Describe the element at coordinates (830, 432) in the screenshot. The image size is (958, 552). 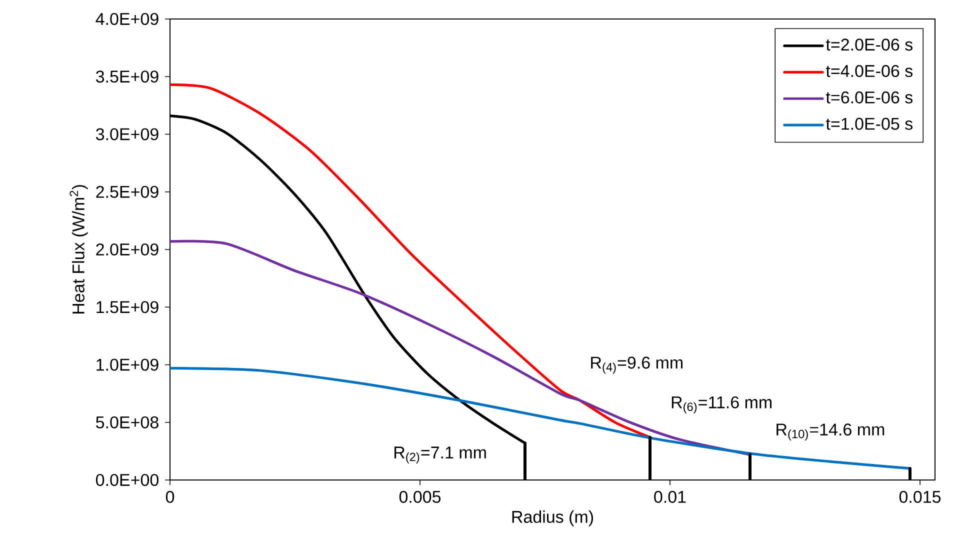
I see `annotation: R$_{(10)}$=14.6 mm` at that location.